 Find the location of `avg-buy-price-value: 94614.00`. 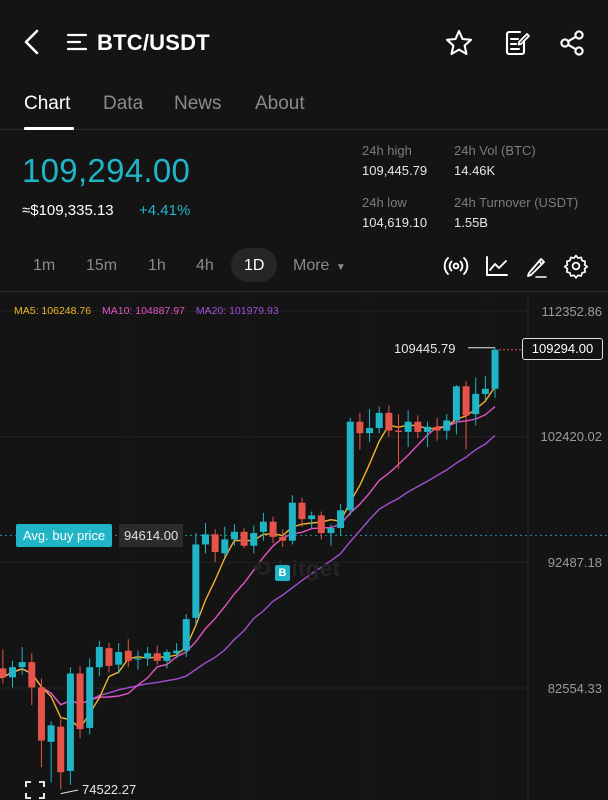

avg-buy-price-value: 94614.00 is located at coordinates (151, 535).